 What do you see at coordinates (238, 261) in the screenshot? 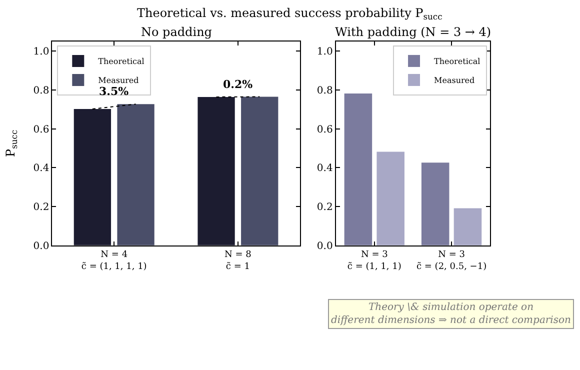
I see `x-tick-label: N = 8 c̃ = 1` at bounding box center [238, 261].